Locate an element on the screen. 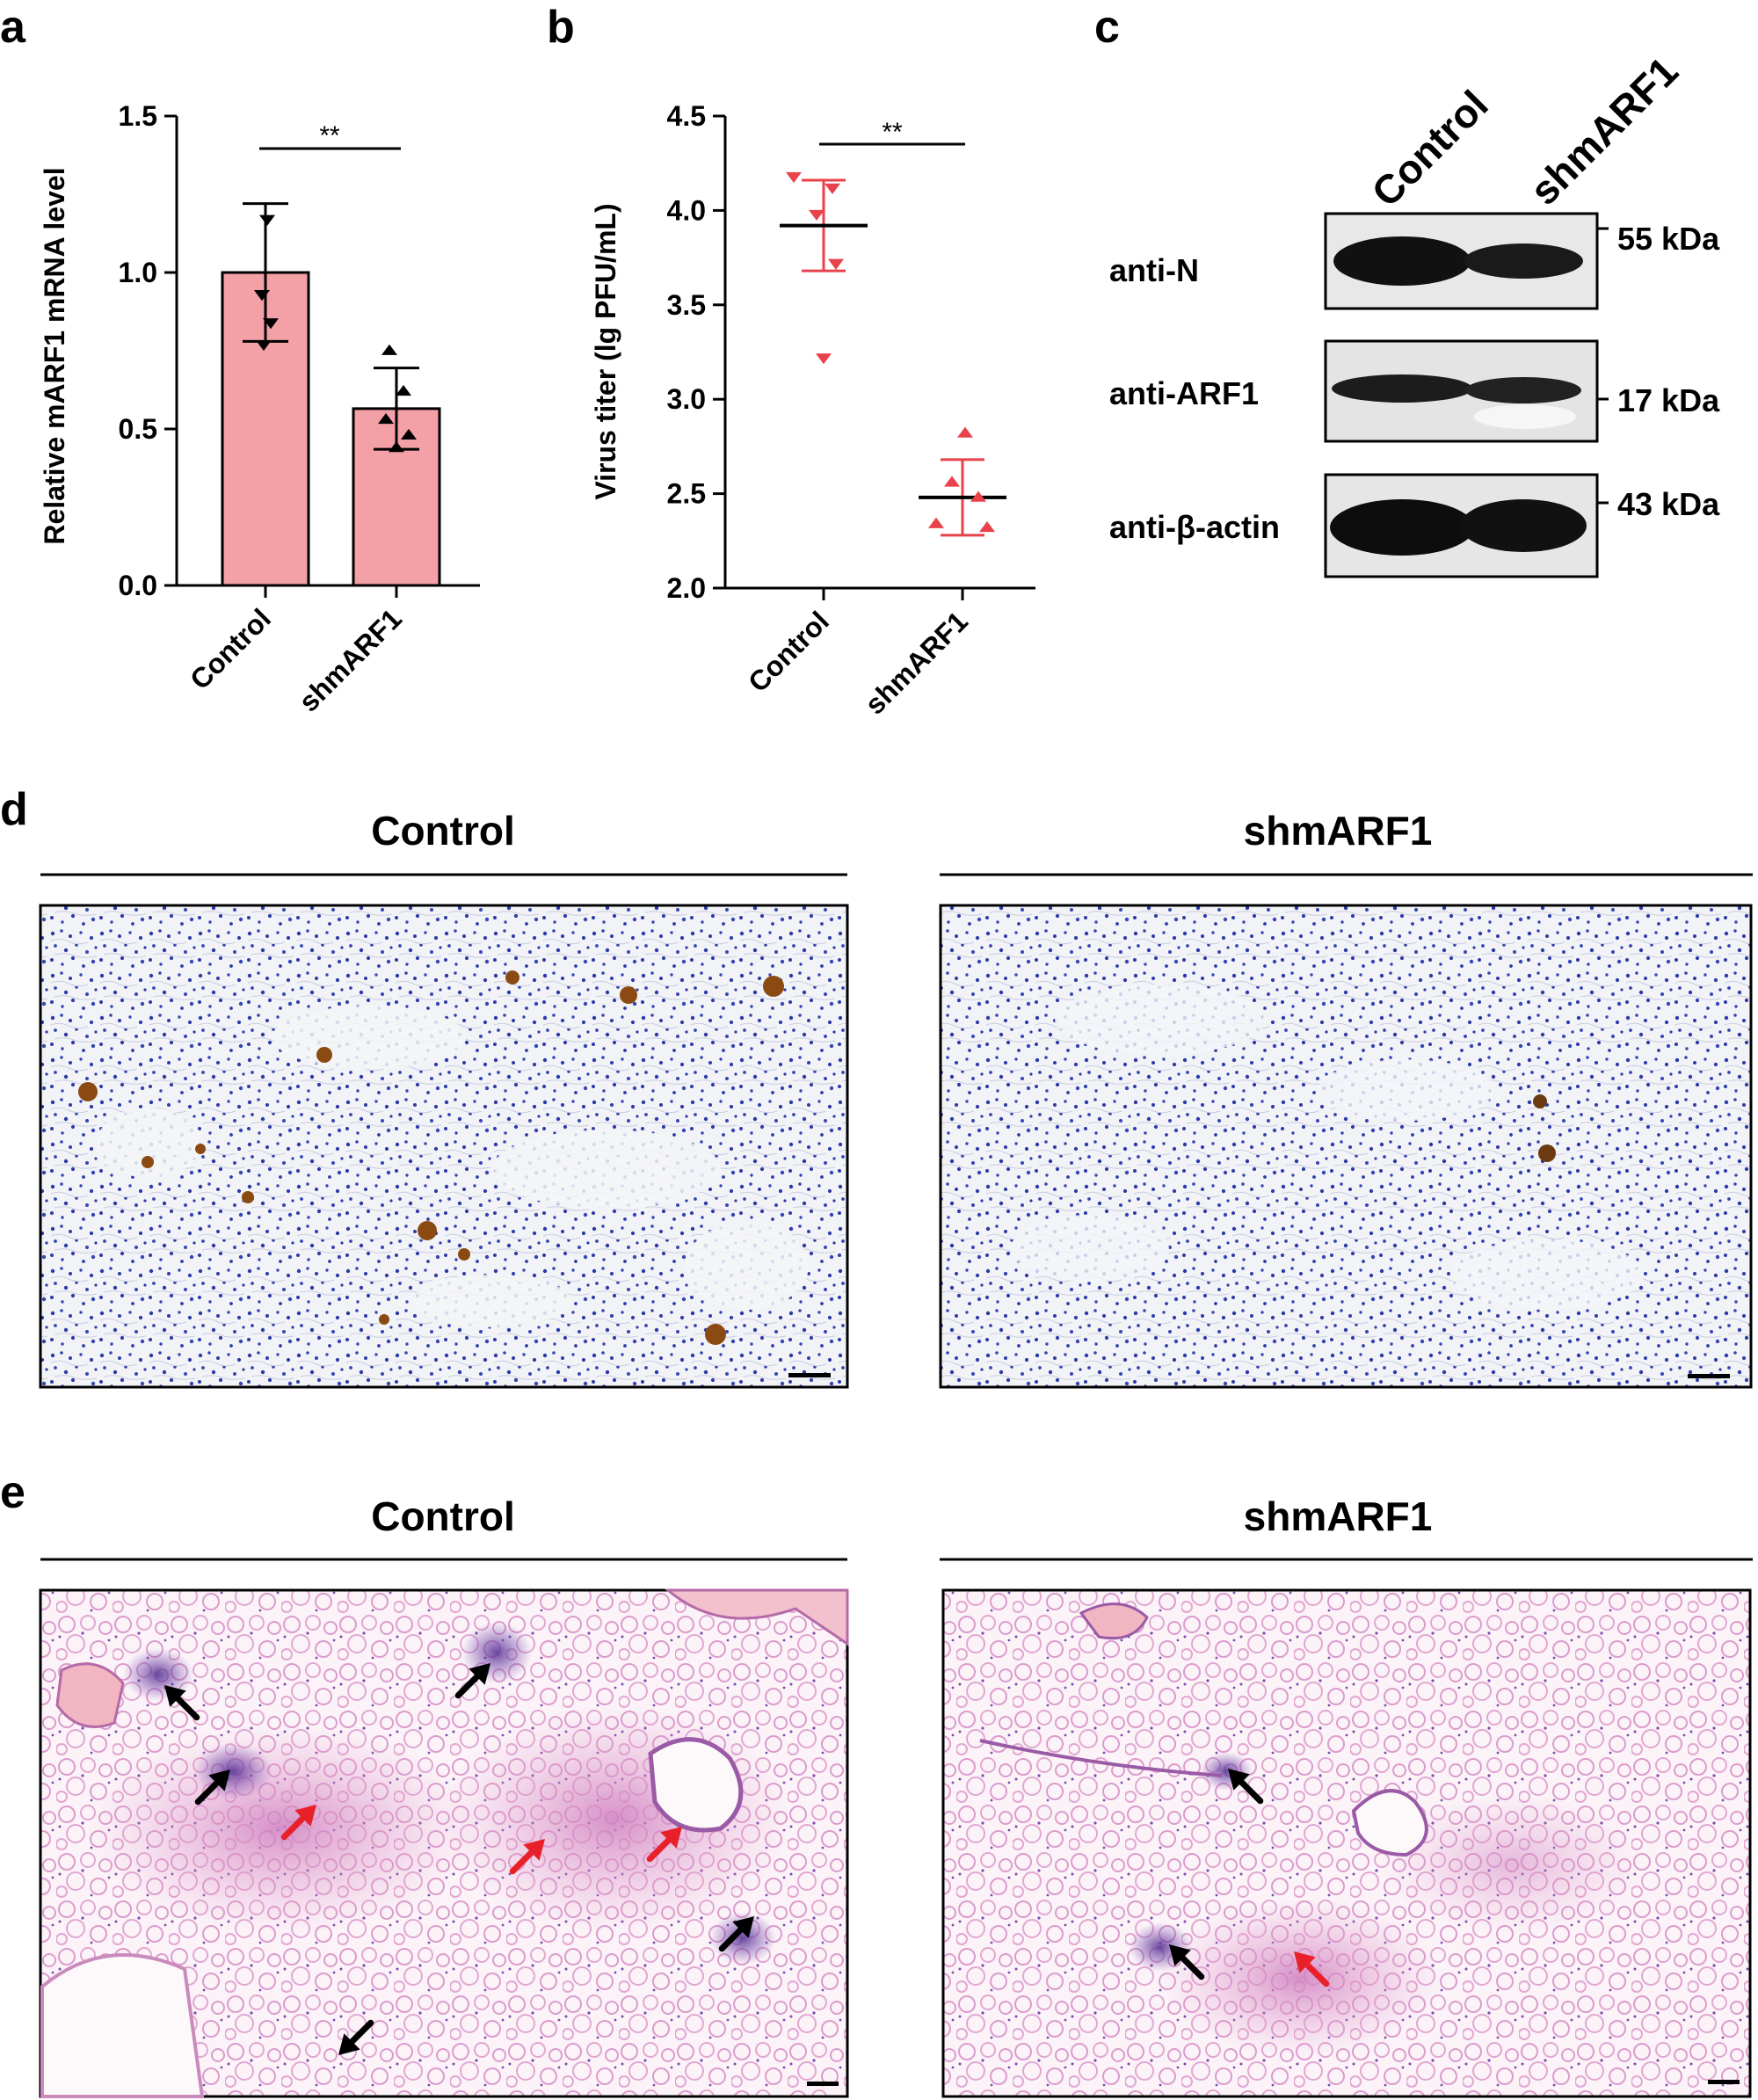 Image resolution: width=1758 pixels, height=2100 pixels. blot-column-control: Control is located at coordinates (1429, 148).